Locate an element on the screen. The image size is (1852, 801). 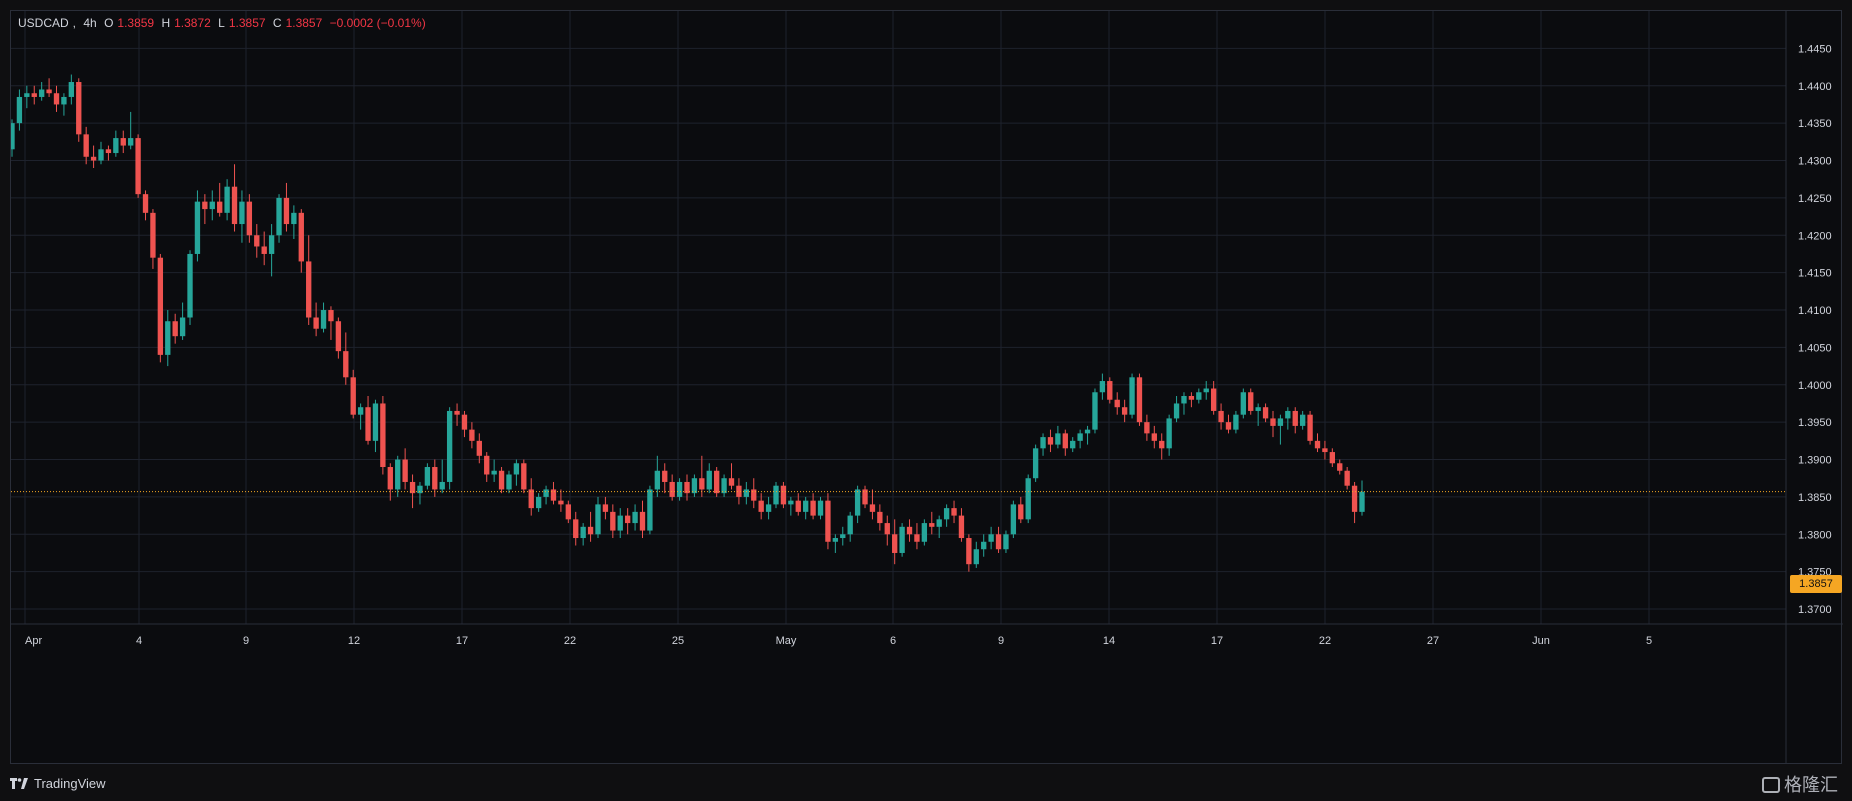
x-tick-label: 4 is located at coordinates (139, 641).